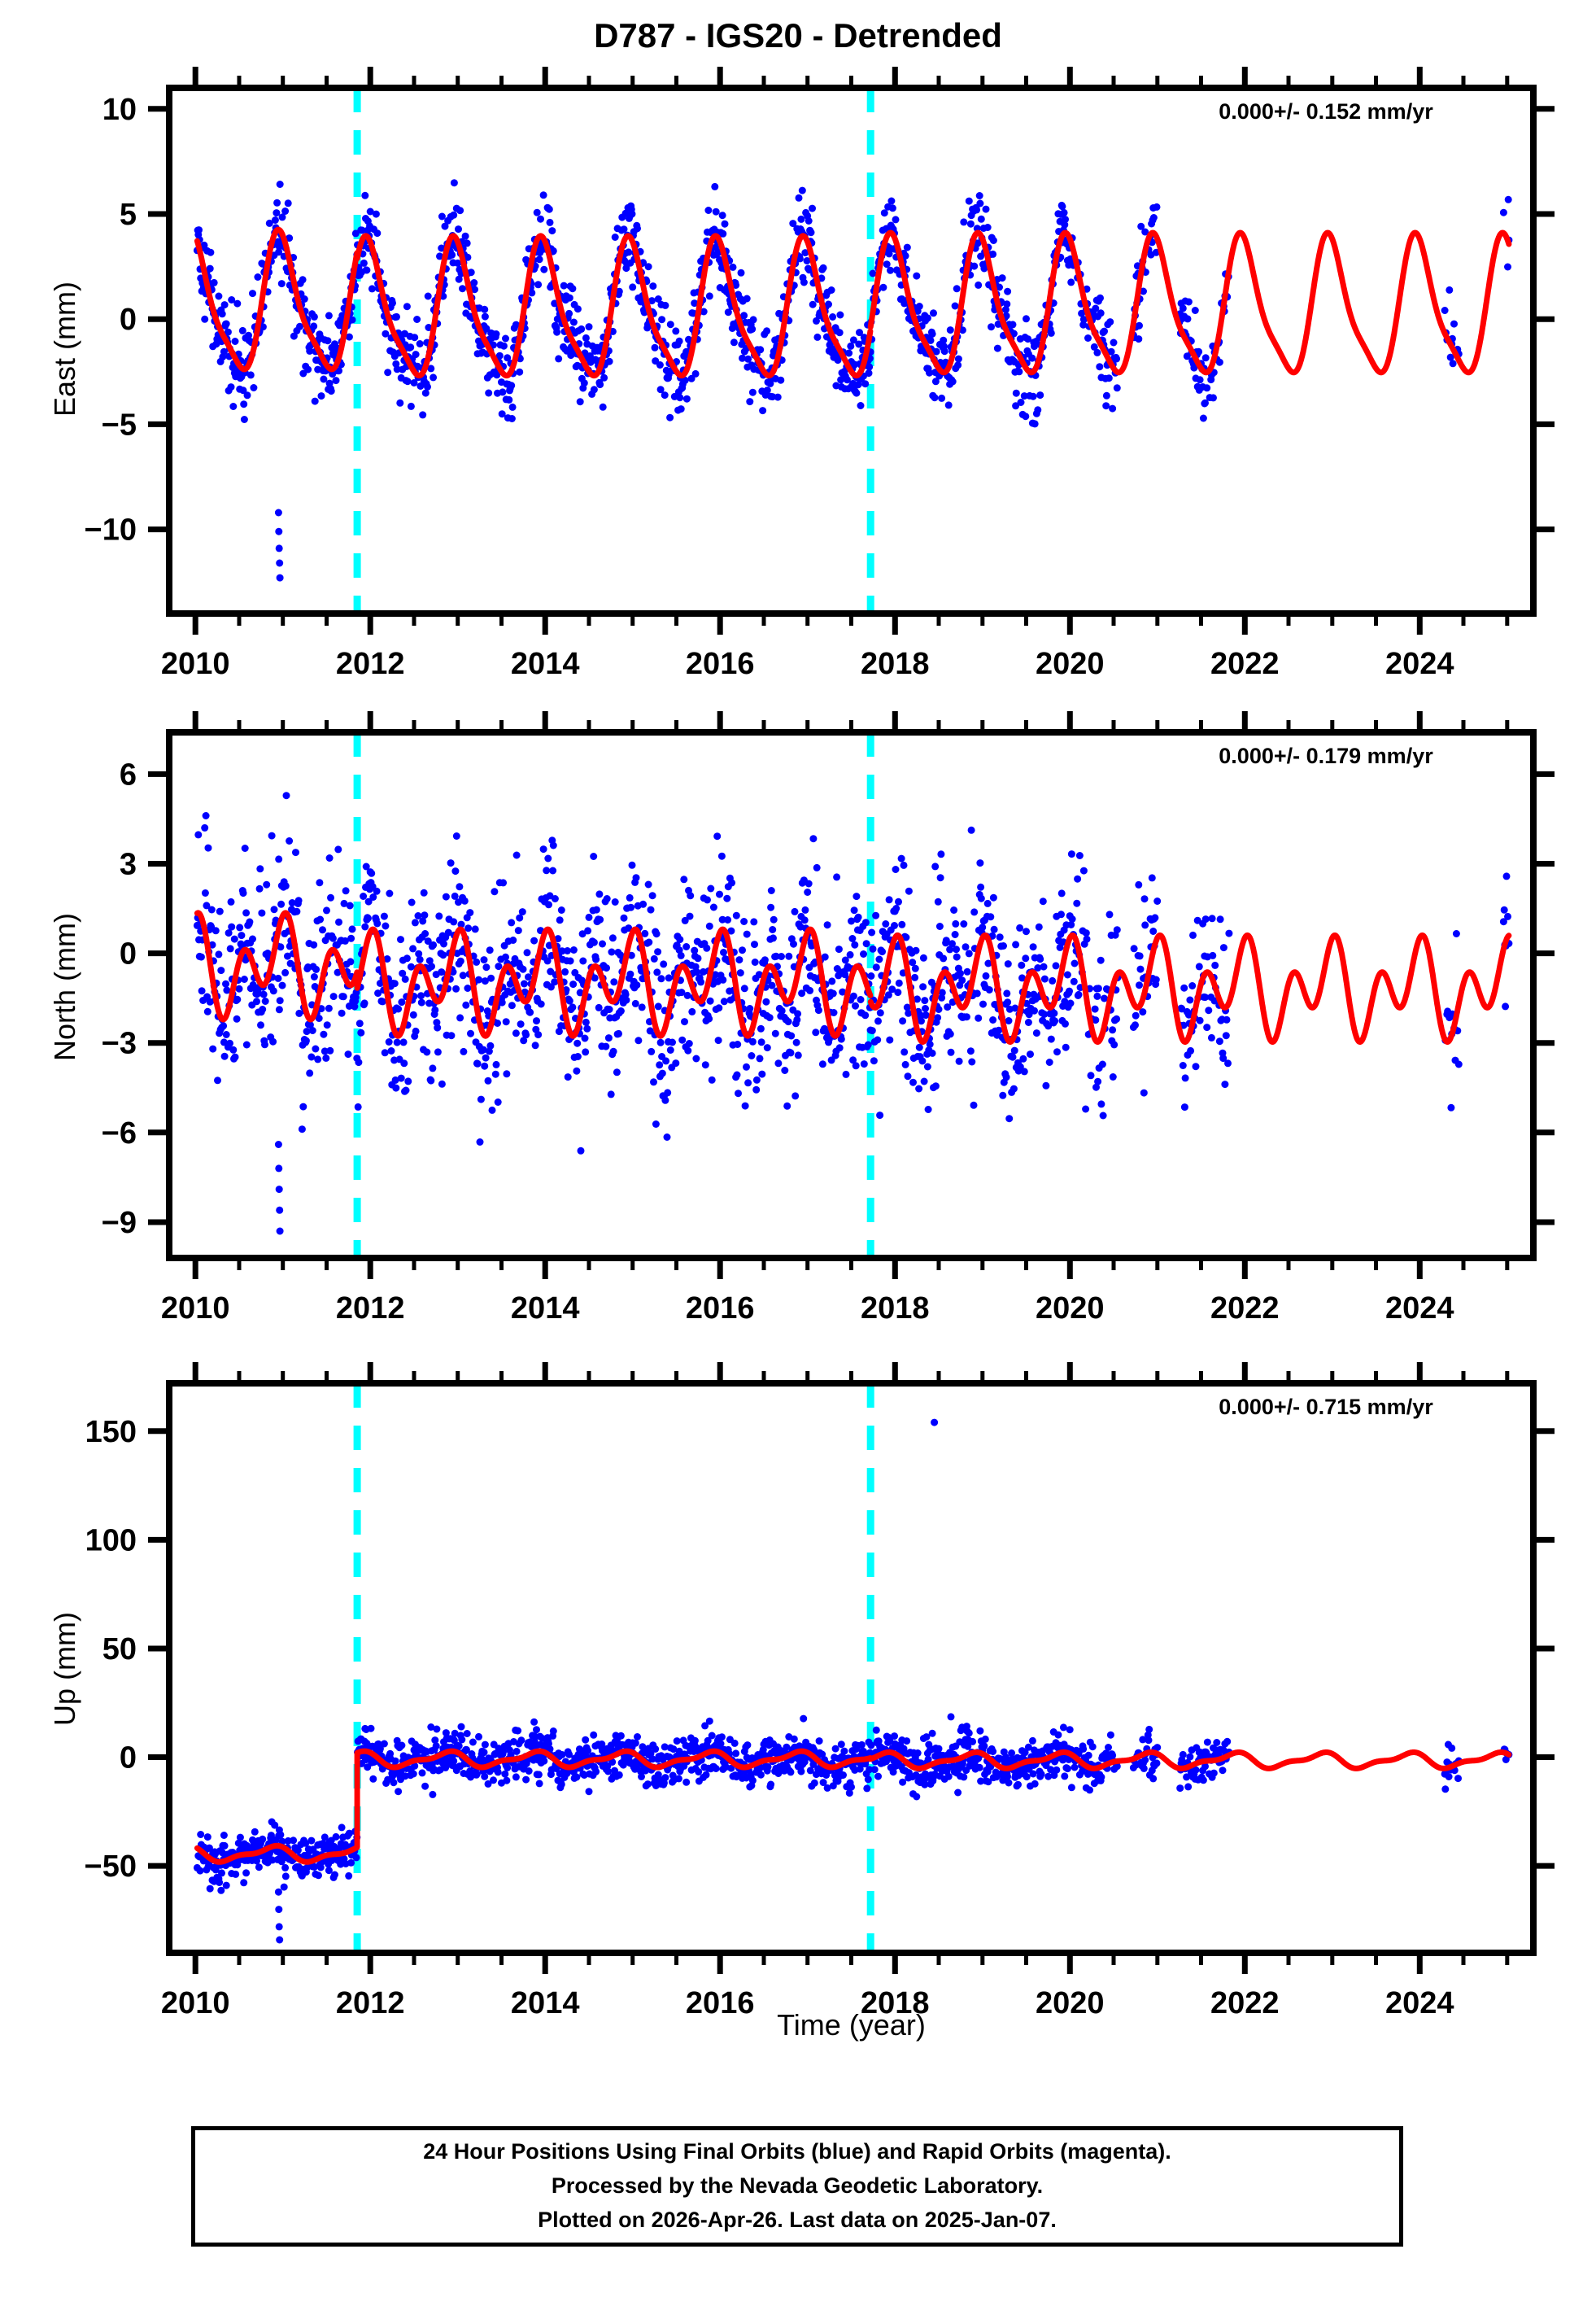  Describe the element at coordinates (1326, 756) in the screenshot. I see `rate-annotation-north: 0.000+/- 0.179 mm/yr` at that location.